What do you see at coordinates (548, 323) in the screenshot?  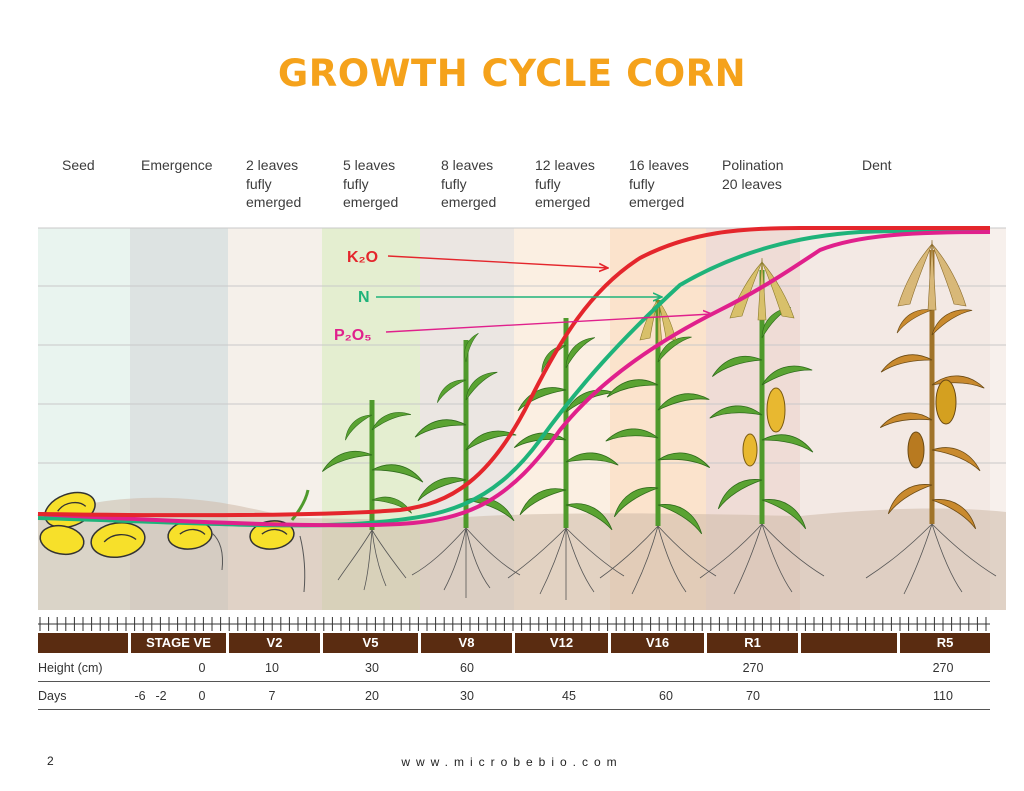 I see `arrow-p2o5` at bounding box center [548, 323].